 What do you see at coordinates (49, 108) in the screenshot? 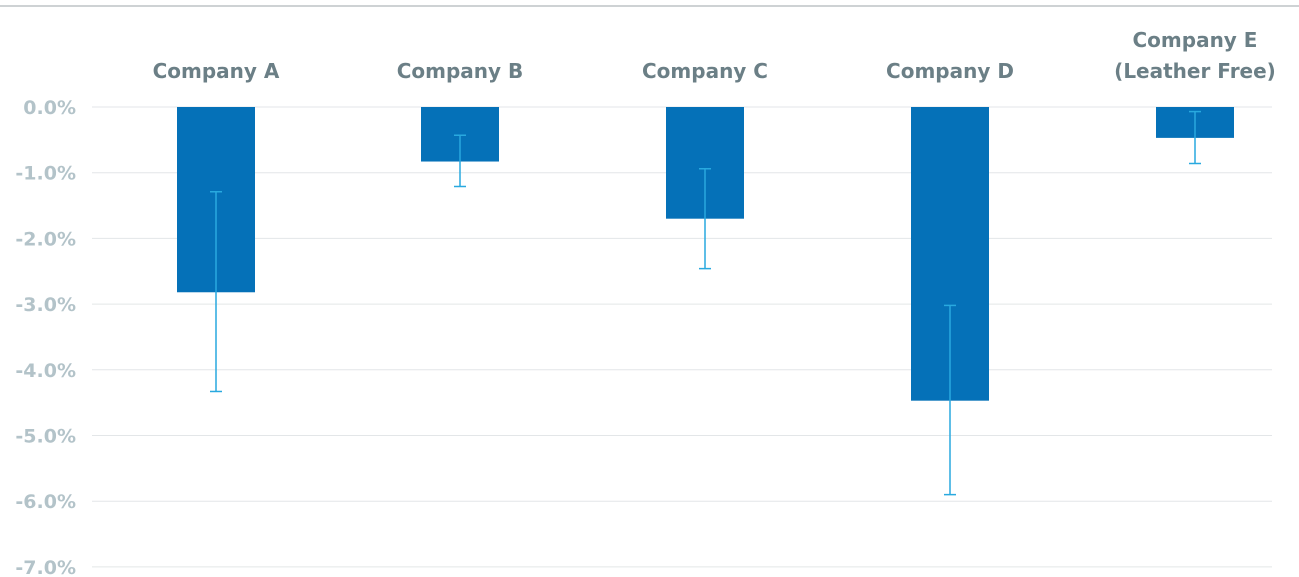
I see `y-tick-label: 0.0%` at bounding box center [49, 108].